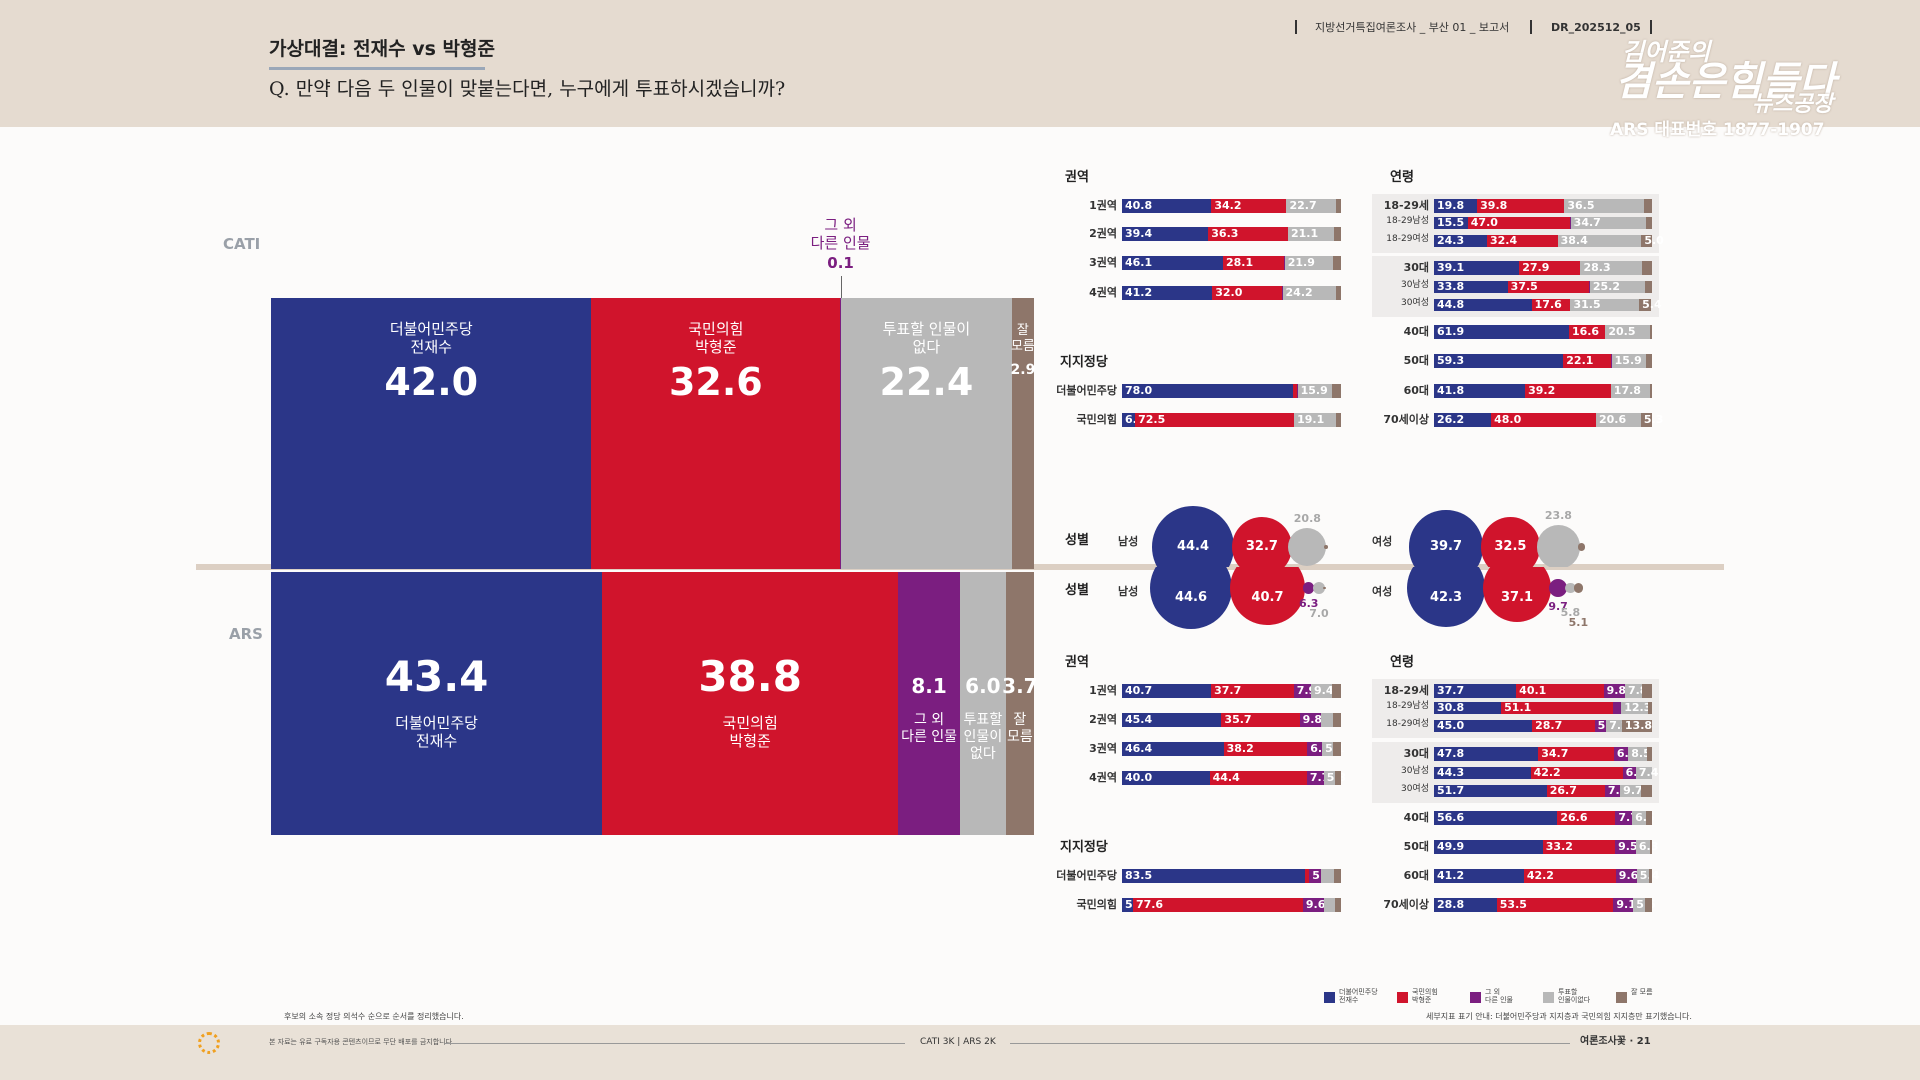  I want to click on report-code: DR_202512_05, so click(1596, 27).